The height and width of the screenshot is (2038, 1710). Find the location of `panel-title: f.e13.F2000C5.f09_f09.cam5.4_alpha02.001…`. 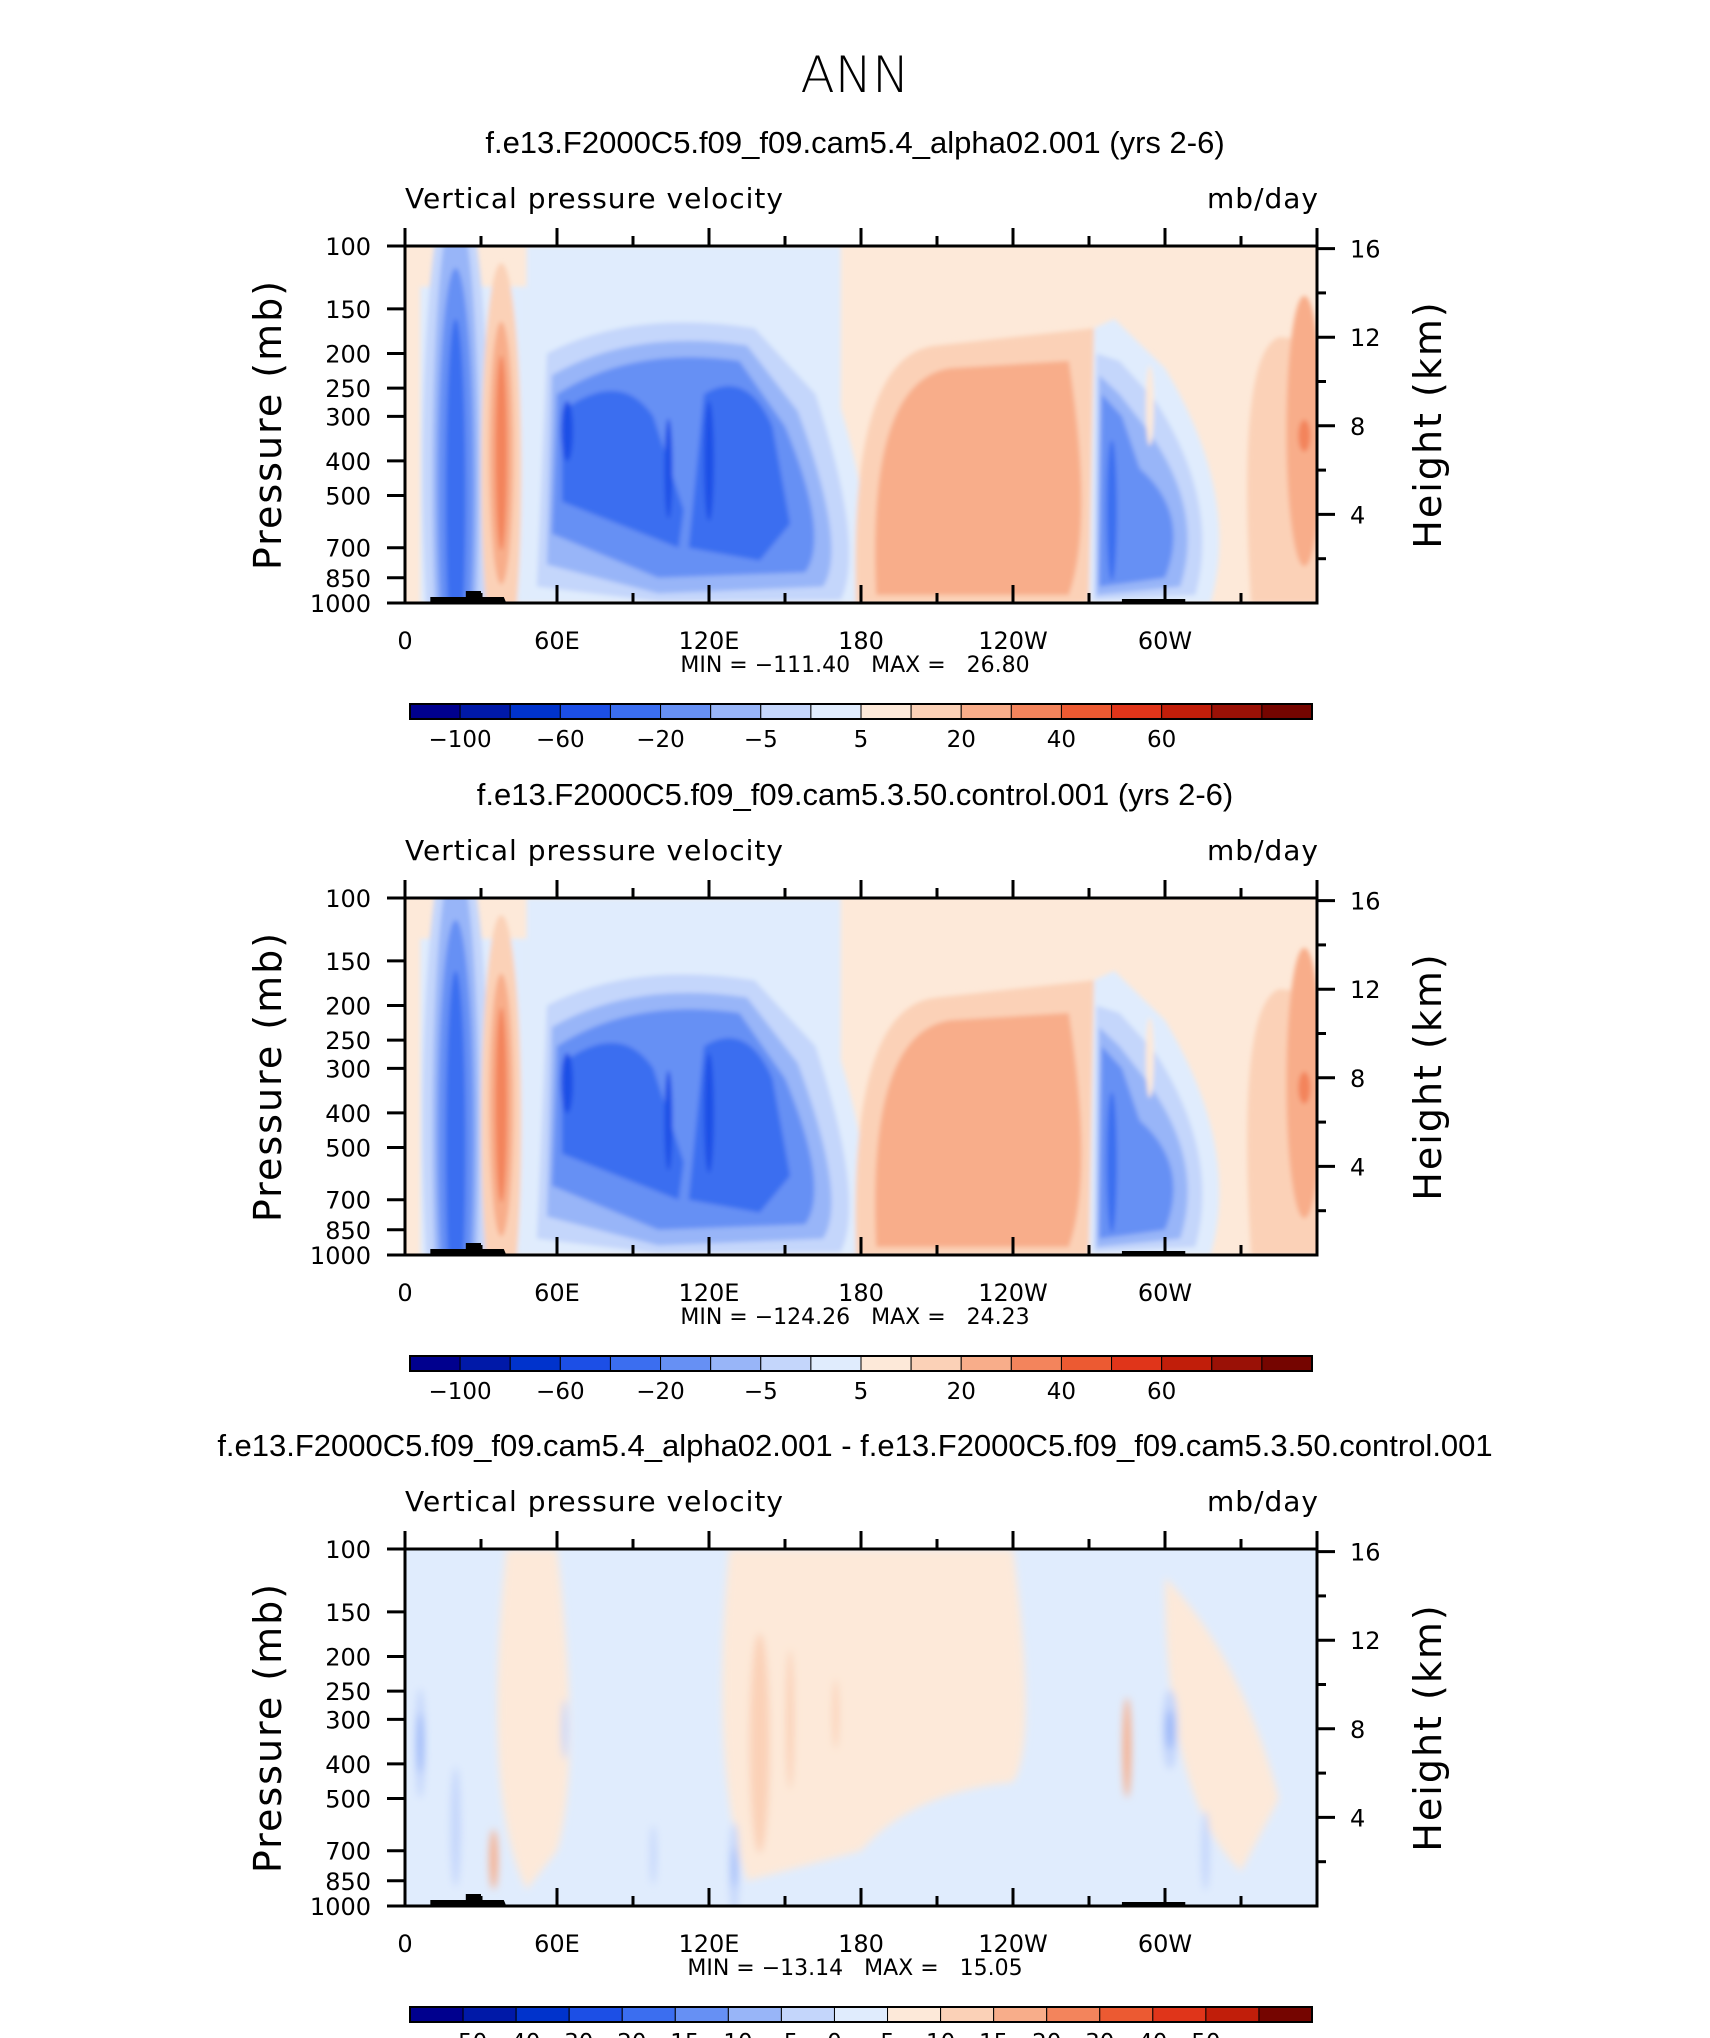

panel-title: f.e13.F2000C5.f09_f09.cam5.4_alpha02.001… is located at coordinates (854, 1445).